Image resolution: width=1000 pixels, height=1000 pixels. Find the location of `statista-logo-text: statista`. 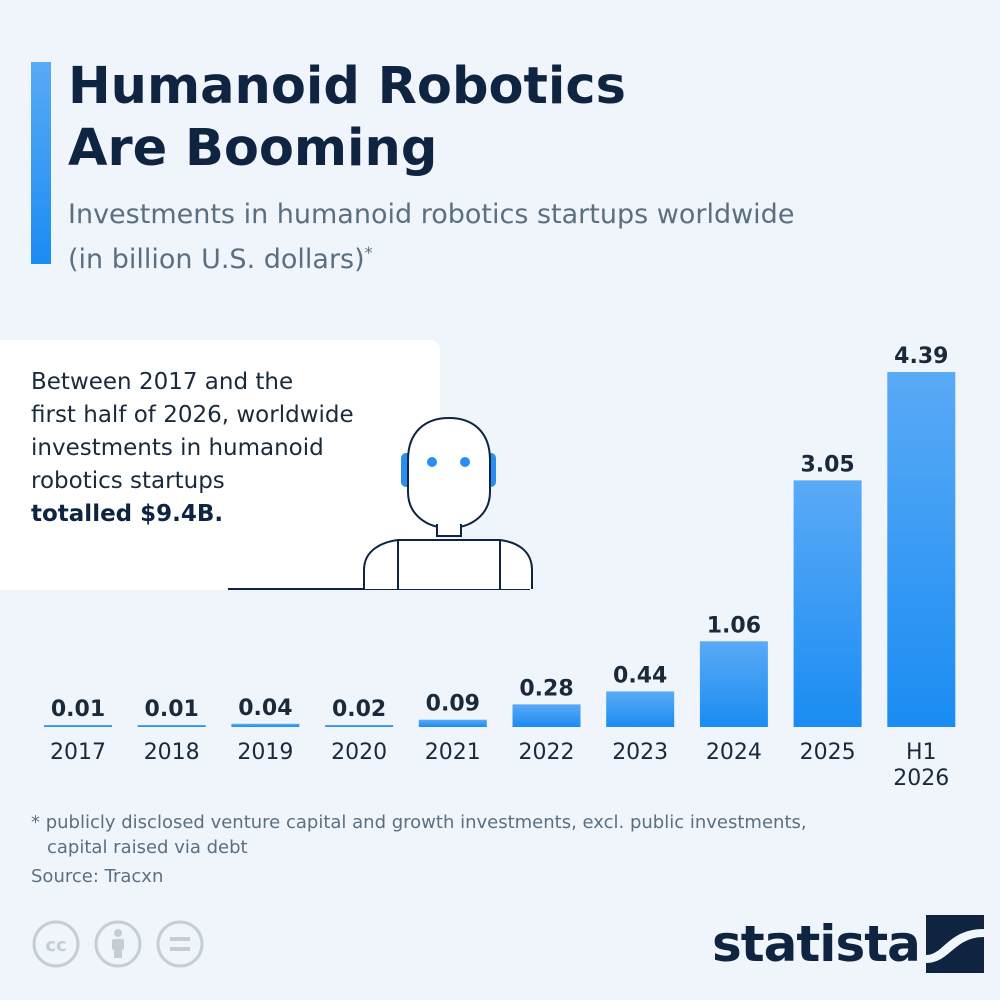

statista-logo-text: statista is located at coordinates (816, 944).